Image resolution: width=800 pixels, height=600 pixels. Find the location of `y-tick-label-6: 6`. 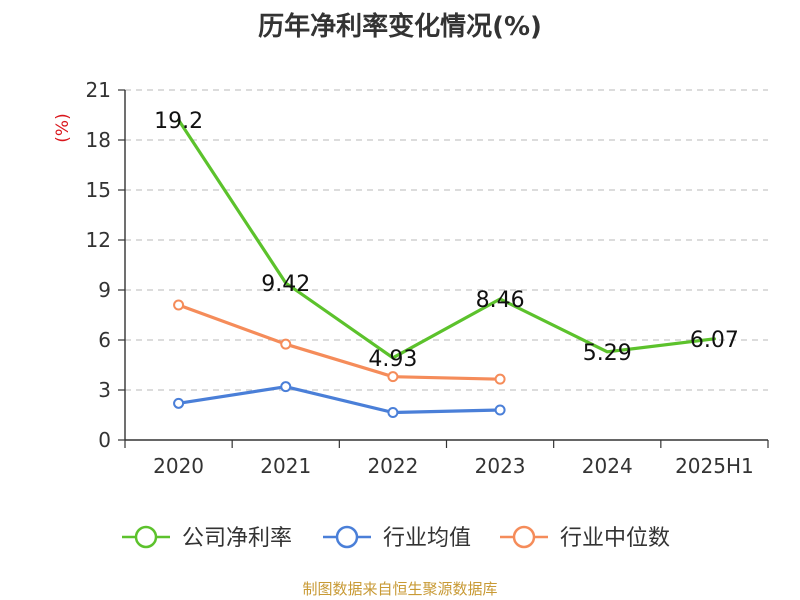

y-tick-label-6: 6 is located at coordinates (104, 340).